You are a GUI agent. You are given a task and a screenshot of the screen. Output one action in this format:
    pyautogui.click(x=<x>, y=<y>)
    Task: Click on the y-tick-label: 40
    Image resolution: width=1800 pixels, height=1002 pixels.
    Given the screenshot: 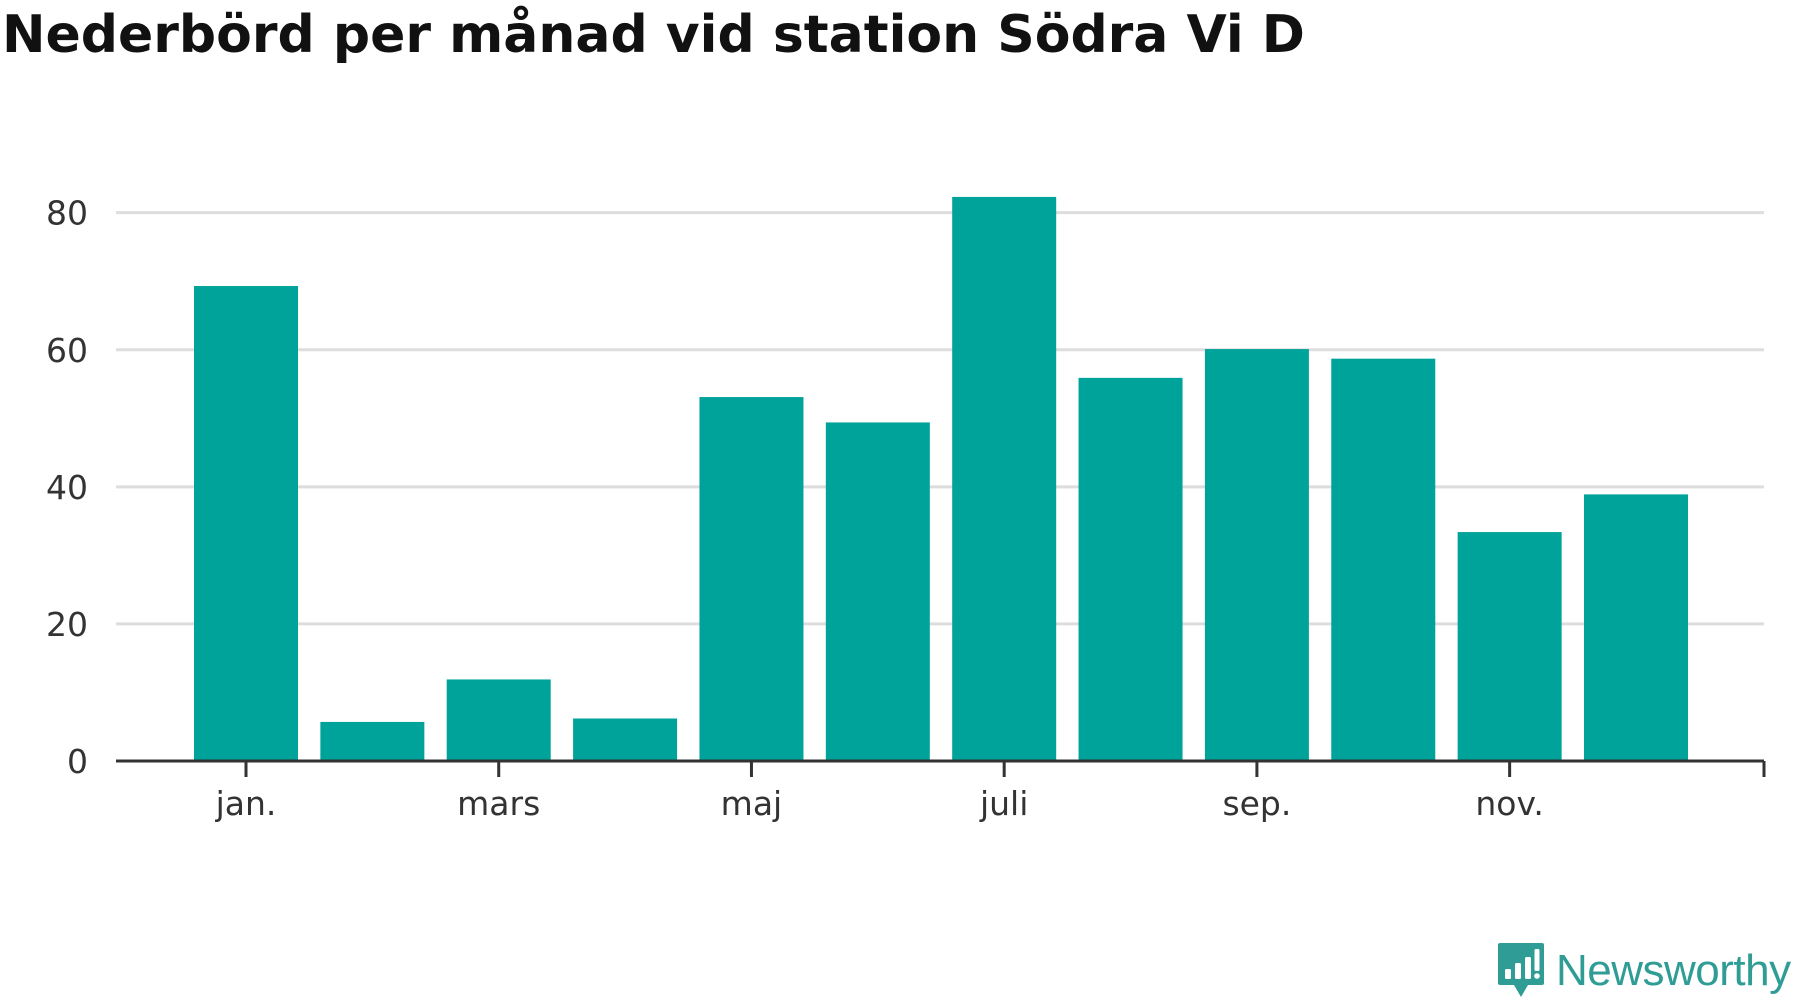 What is the action you would take?
    pyautogui.click(x=67, y=487)
    